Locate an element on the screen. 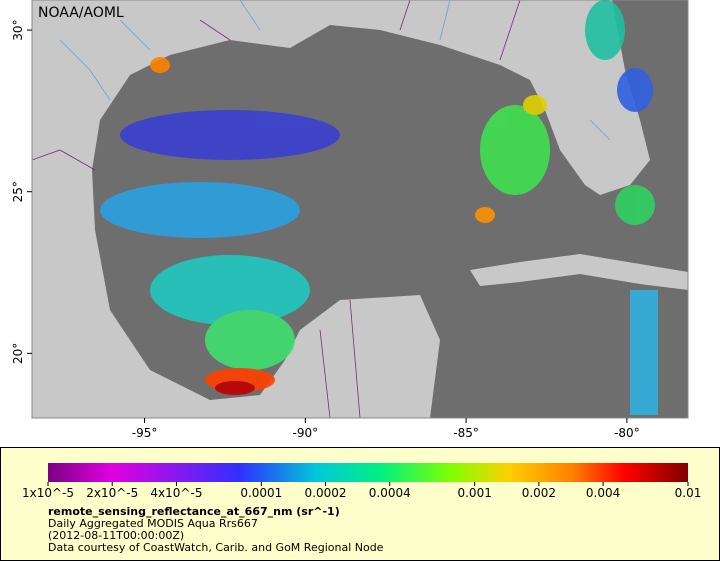 Image resolution: width=720 pixels, height=561 pixels. colorbar-tick-label: 0.002 is located at coordinates (539, 493).